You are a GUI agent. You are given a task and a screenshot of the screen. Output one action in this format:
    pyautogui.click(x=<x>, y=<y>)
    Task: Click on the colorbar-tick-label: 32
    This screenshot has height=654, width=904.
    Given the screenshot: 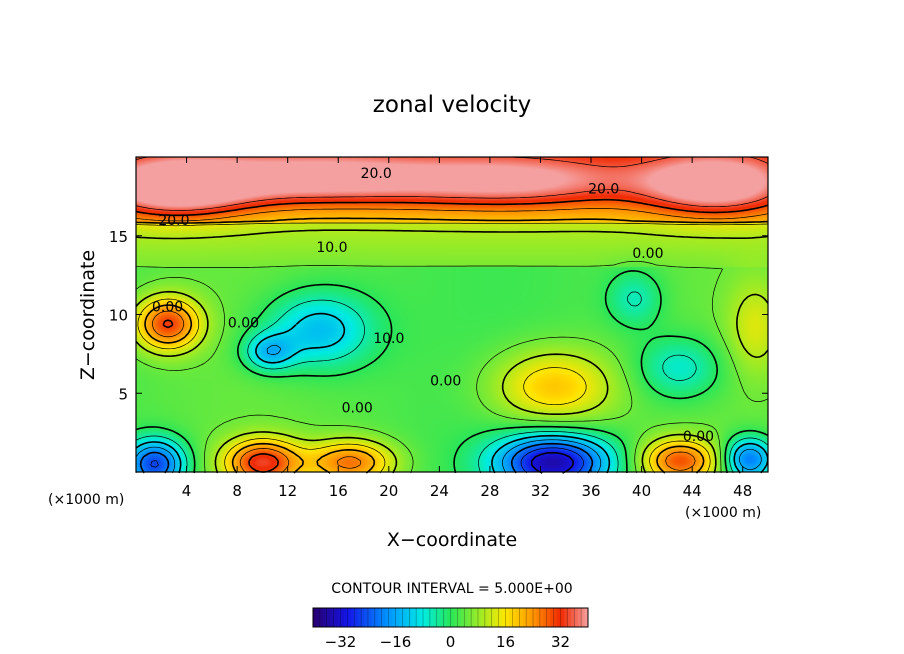 What is the action you would take?
    pyautogui.click(x=560, y=642)
    